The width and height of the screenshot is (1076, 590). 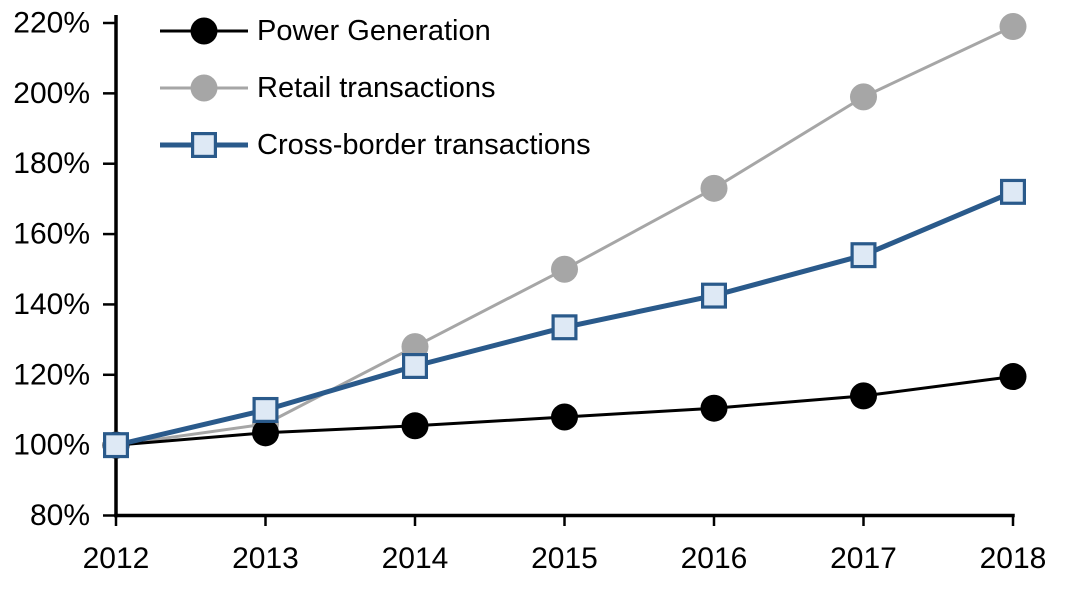 What do you see at coordinates (863, 97) in the screenshot?
I see `marker-retail-transactions-2017` at bounding box center [863, 97].